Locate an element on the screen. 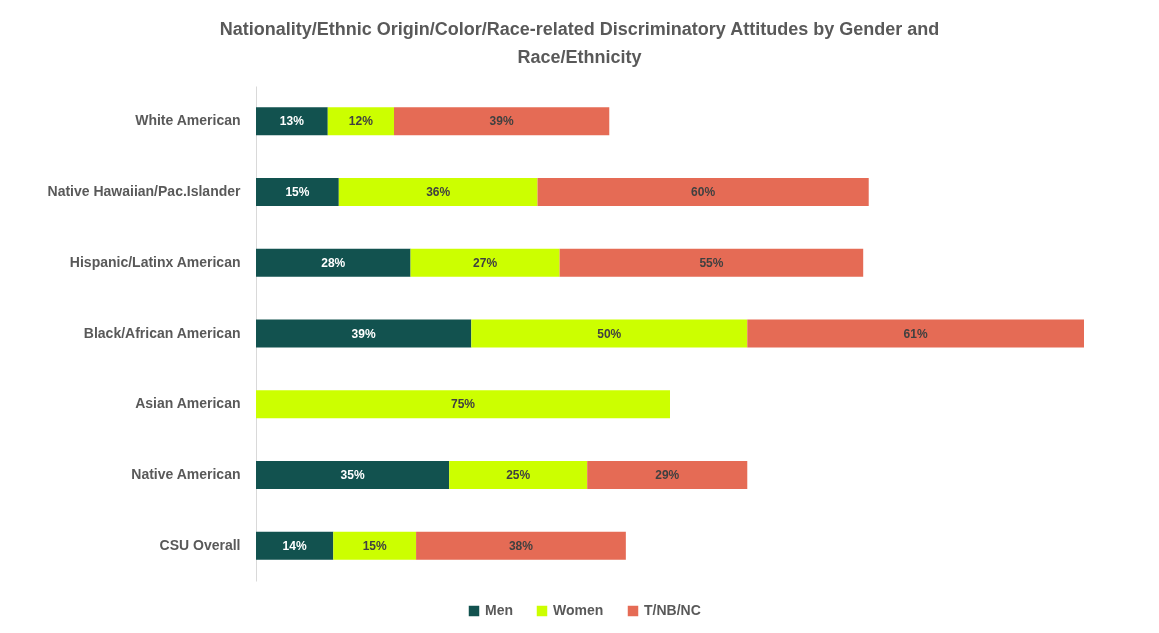  y-tick-label: Asian American is located at coordinates (188, 403).